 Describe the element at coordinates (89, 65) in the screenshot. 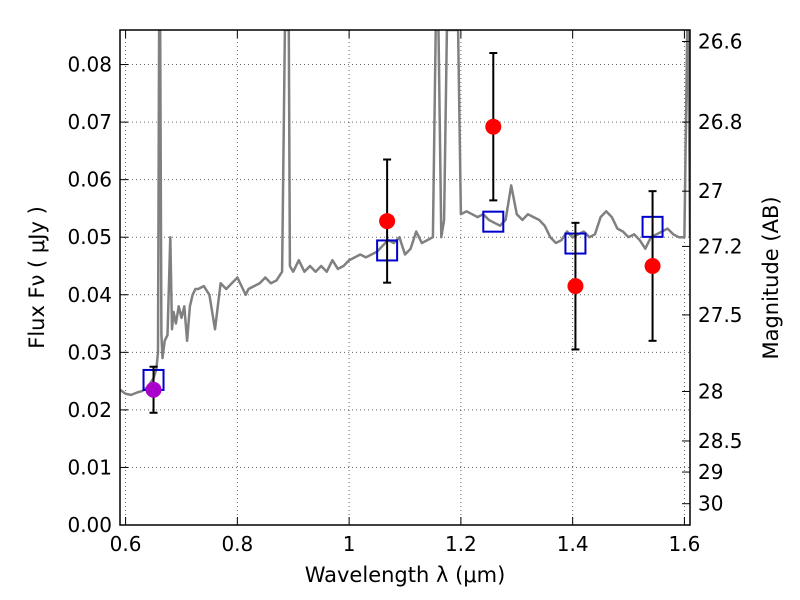

I see `y-tick-label: 0.08` at that location.